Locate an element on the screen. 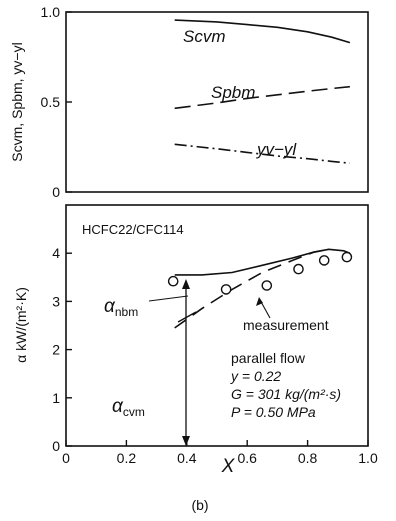 Image resolution: width=396 pixels, height=521 pixels. bottom-series is located at coordinates (260, 288).